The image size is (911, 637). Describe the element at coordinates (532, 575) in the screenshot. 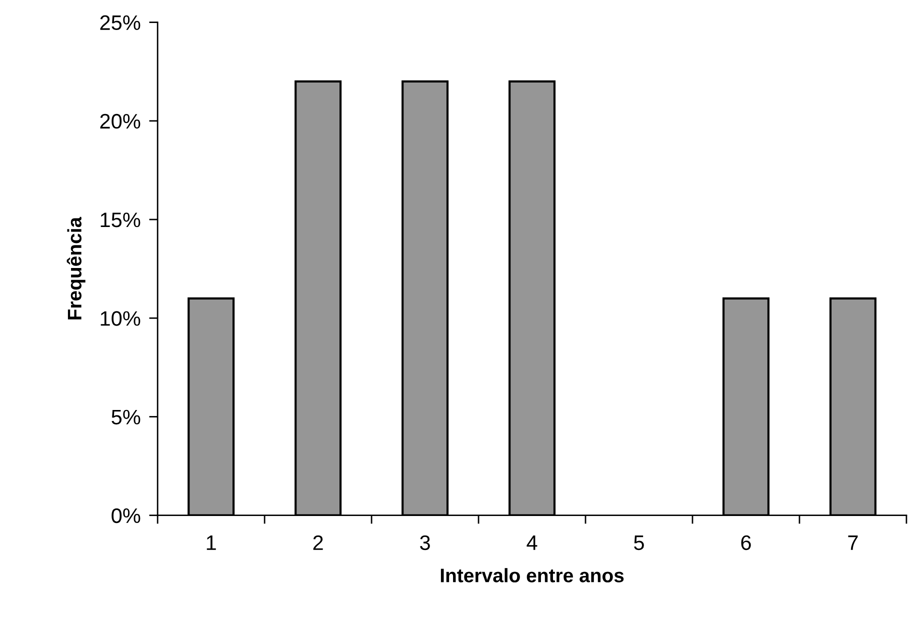

I see `x-axis-title: Intervalo entre anos` at that location.